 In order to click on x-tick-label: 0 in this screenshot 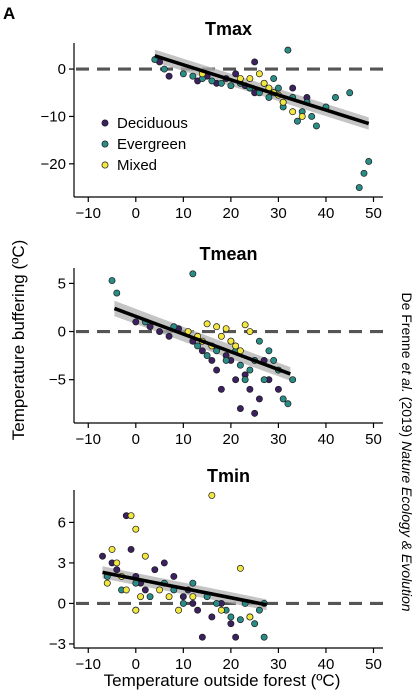, I will do `click(136, 439)`.